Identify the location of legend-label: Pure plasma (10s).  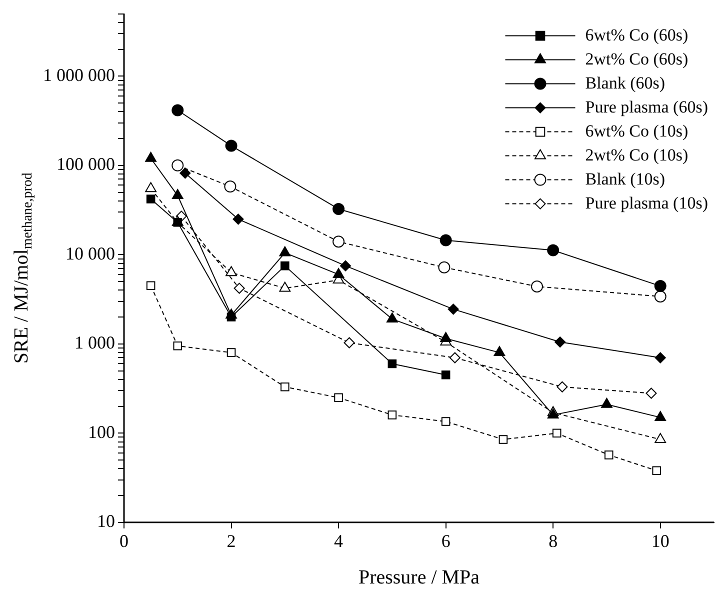
(646, 202).